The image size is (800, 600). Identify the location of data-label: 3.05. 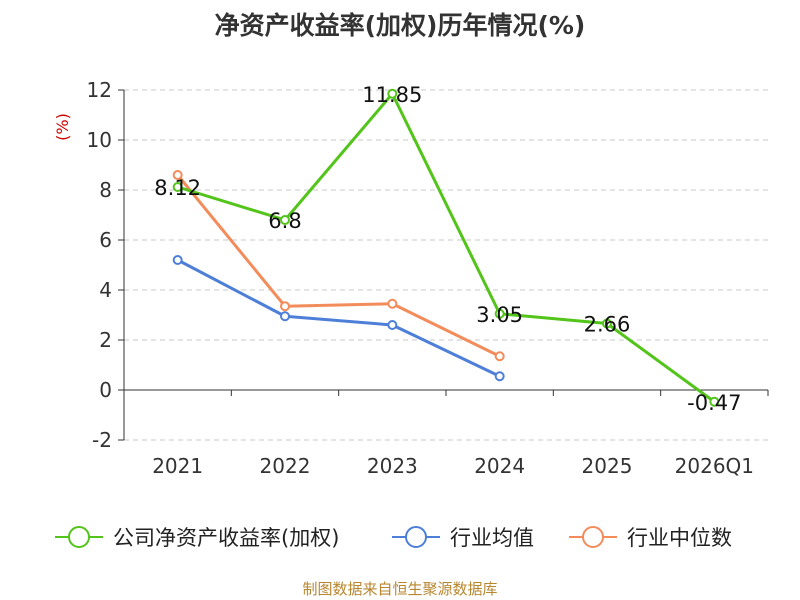
(499, 315).